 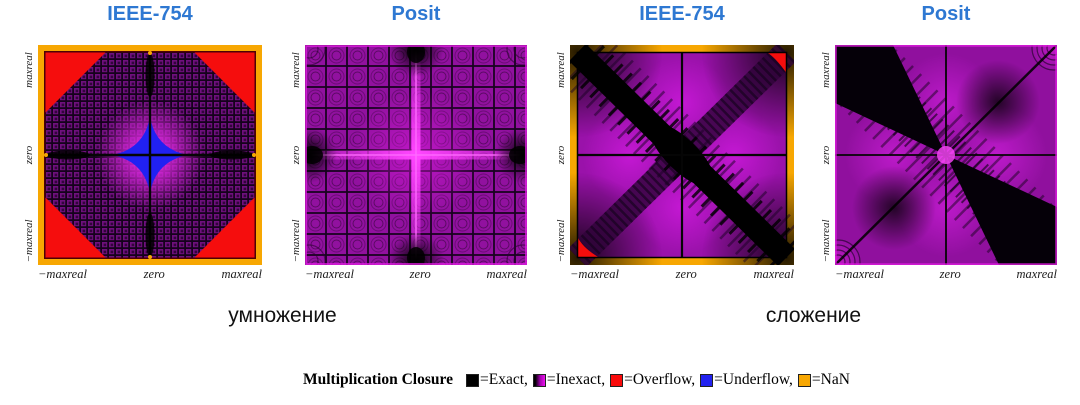 What do you see at coordinates (150, 155) in the screenshot?
I see `heatmap-ieee754-multiplication` at bounding box center [150, 155].